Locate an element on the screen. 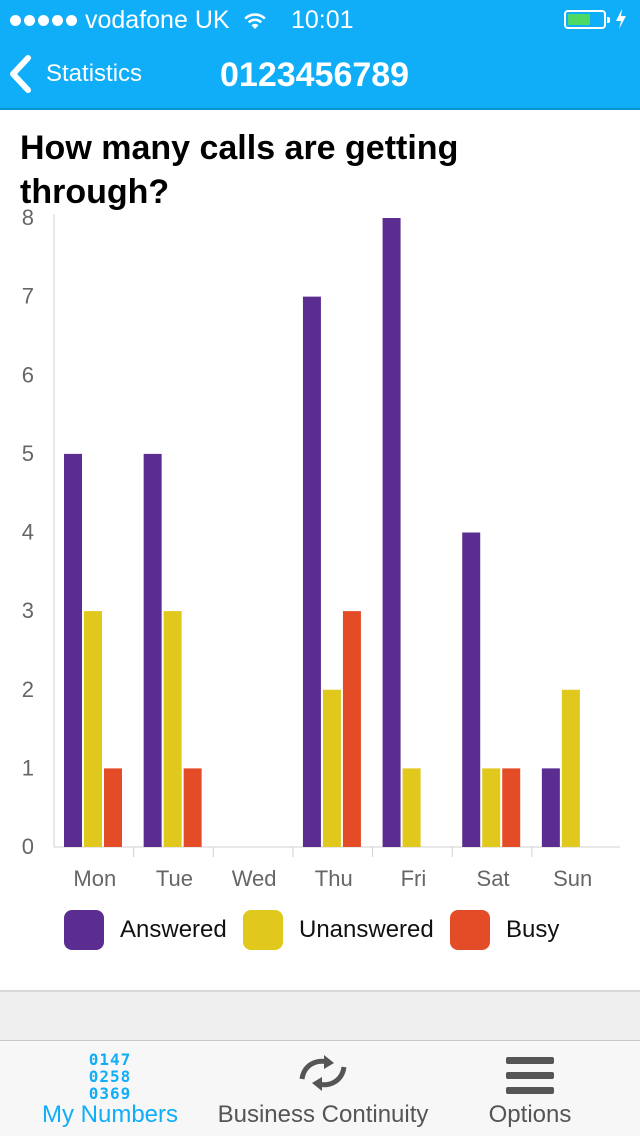 The width and height of the screenshot is (640, 1137). x-tick-label: Mon is located at coordinates (94, 878).